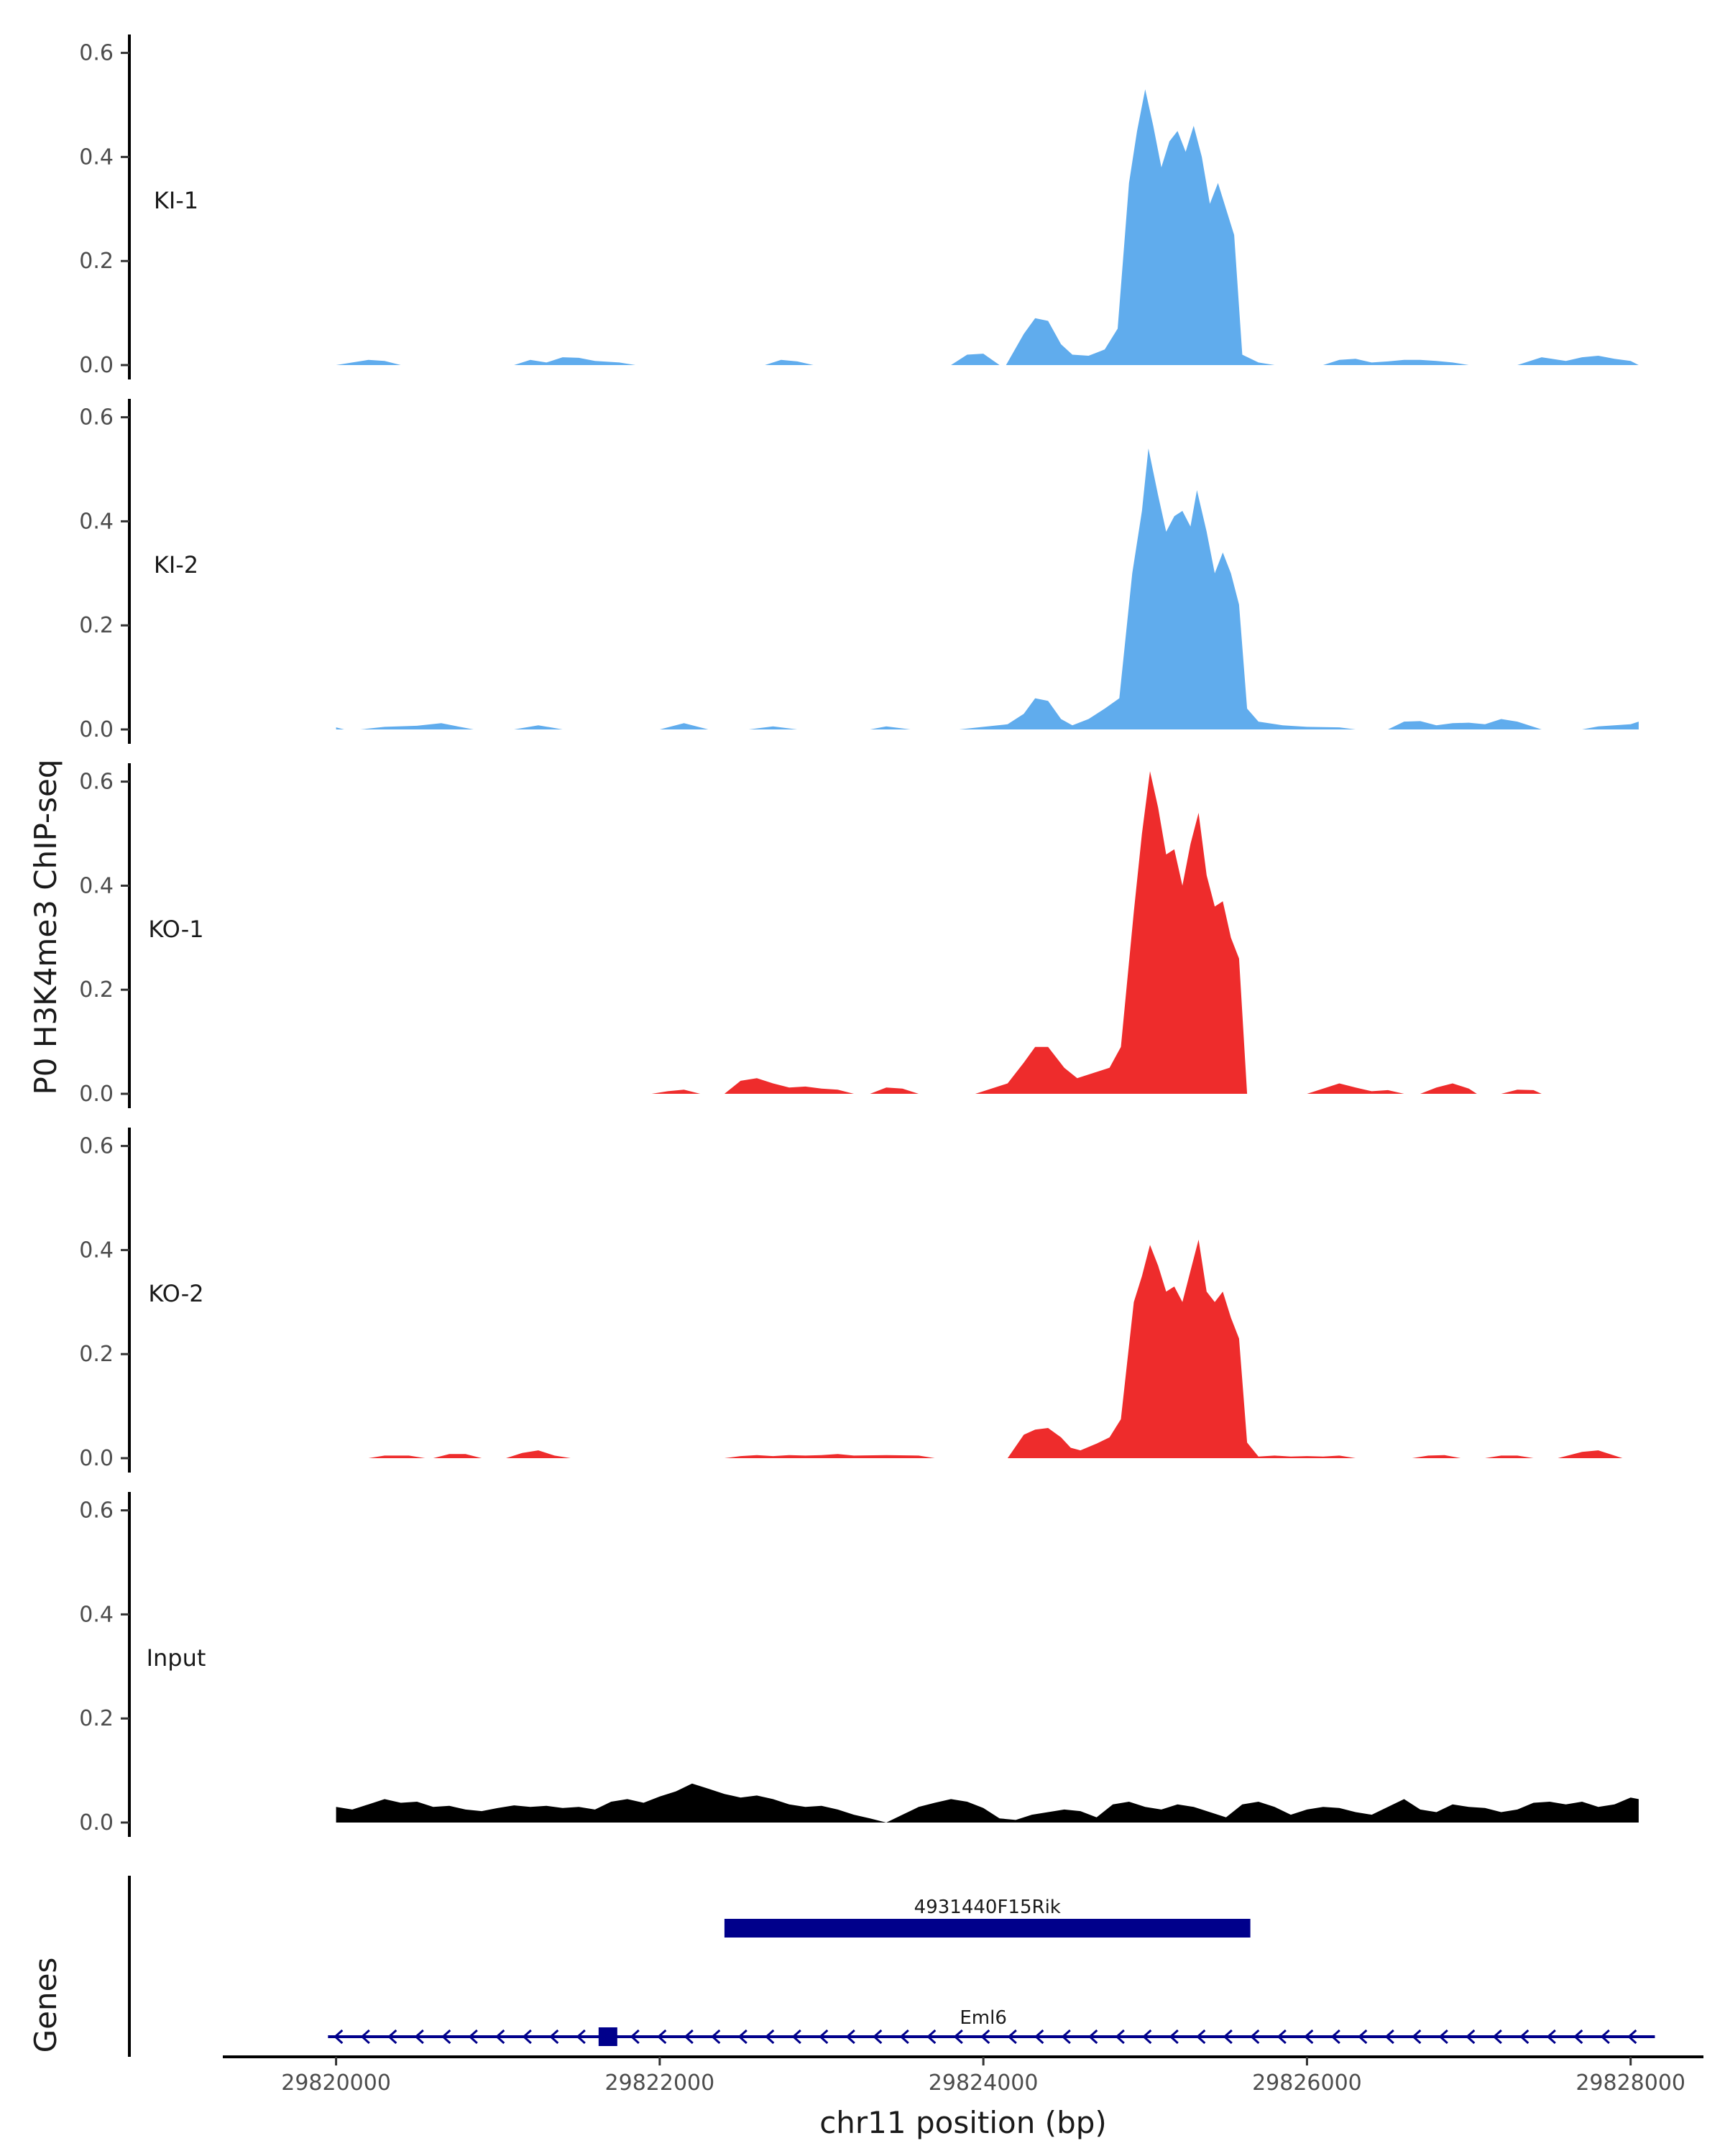 This screenshot has width=1725, height=2156. I want to click on x-axis: 29820000 29822000 29824000 29826000 29828000, so click(963, 2075).